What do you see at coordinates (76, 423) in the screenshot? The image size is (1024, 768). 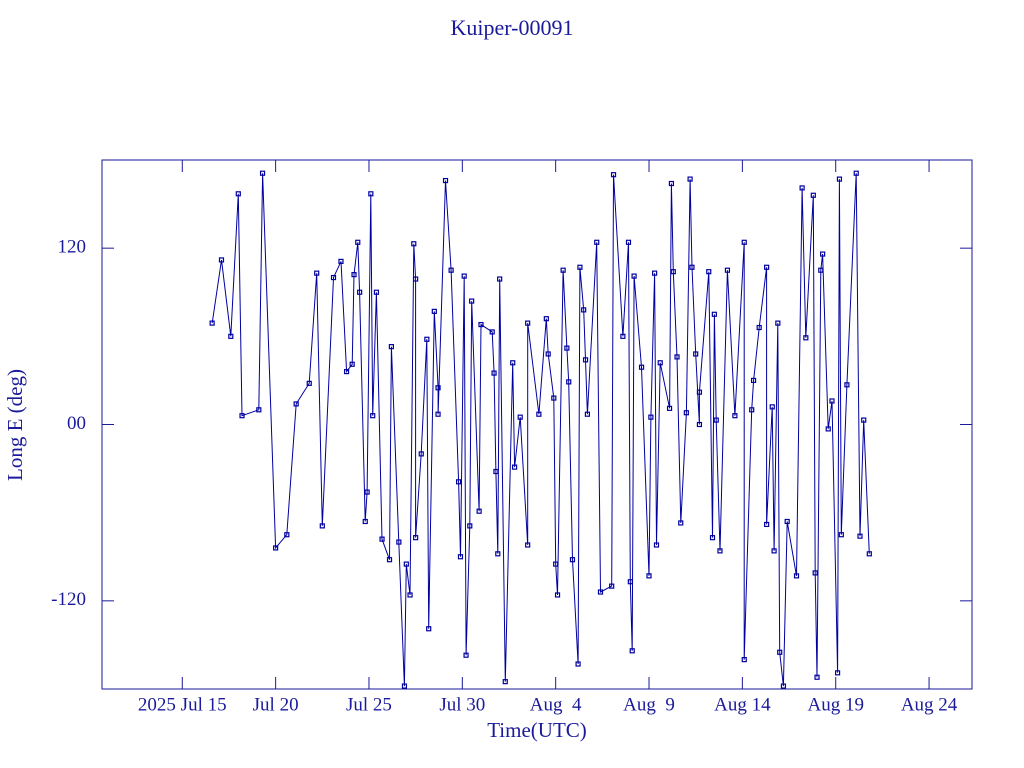 I see `y-tick-label: 00` at bounding box center [76, 423].